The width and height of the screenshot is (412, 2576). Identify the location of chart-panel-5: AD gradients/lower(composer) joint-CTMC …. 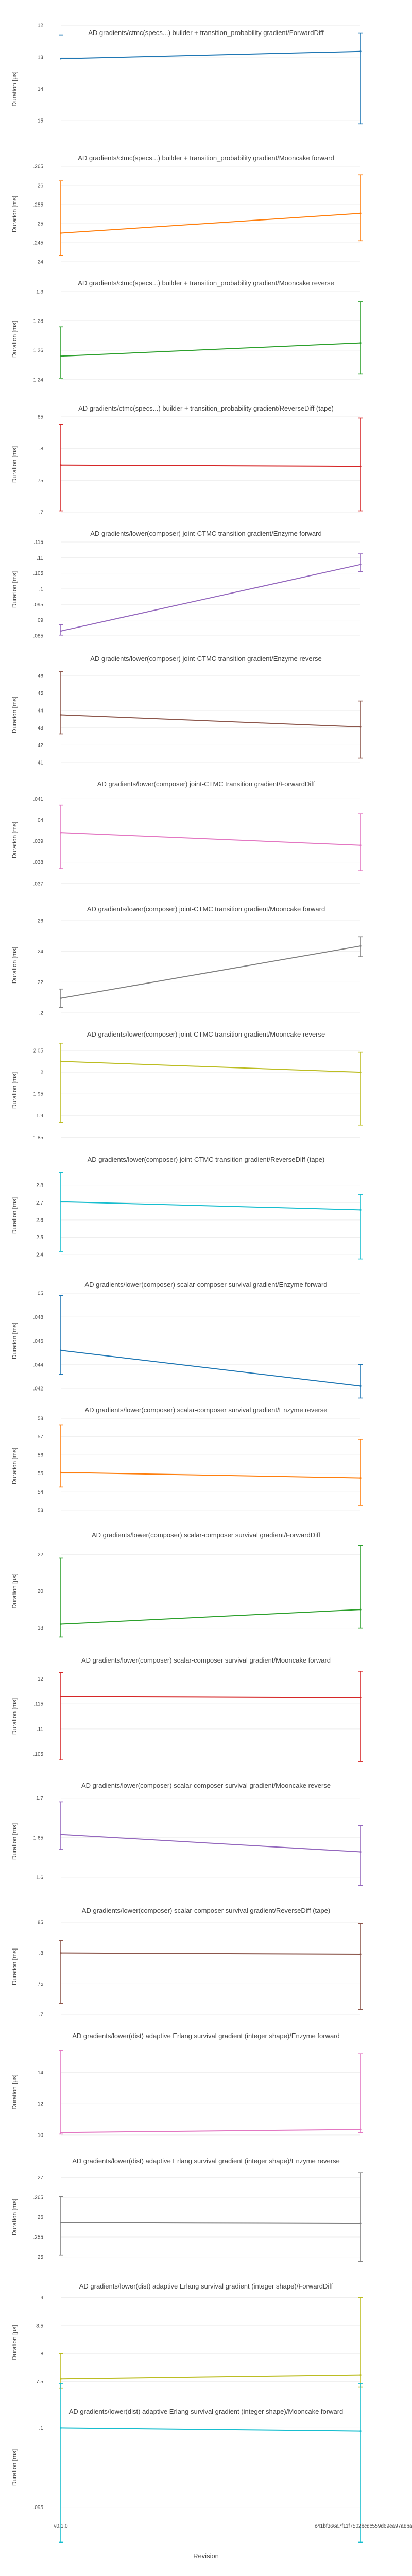
(187, 584).